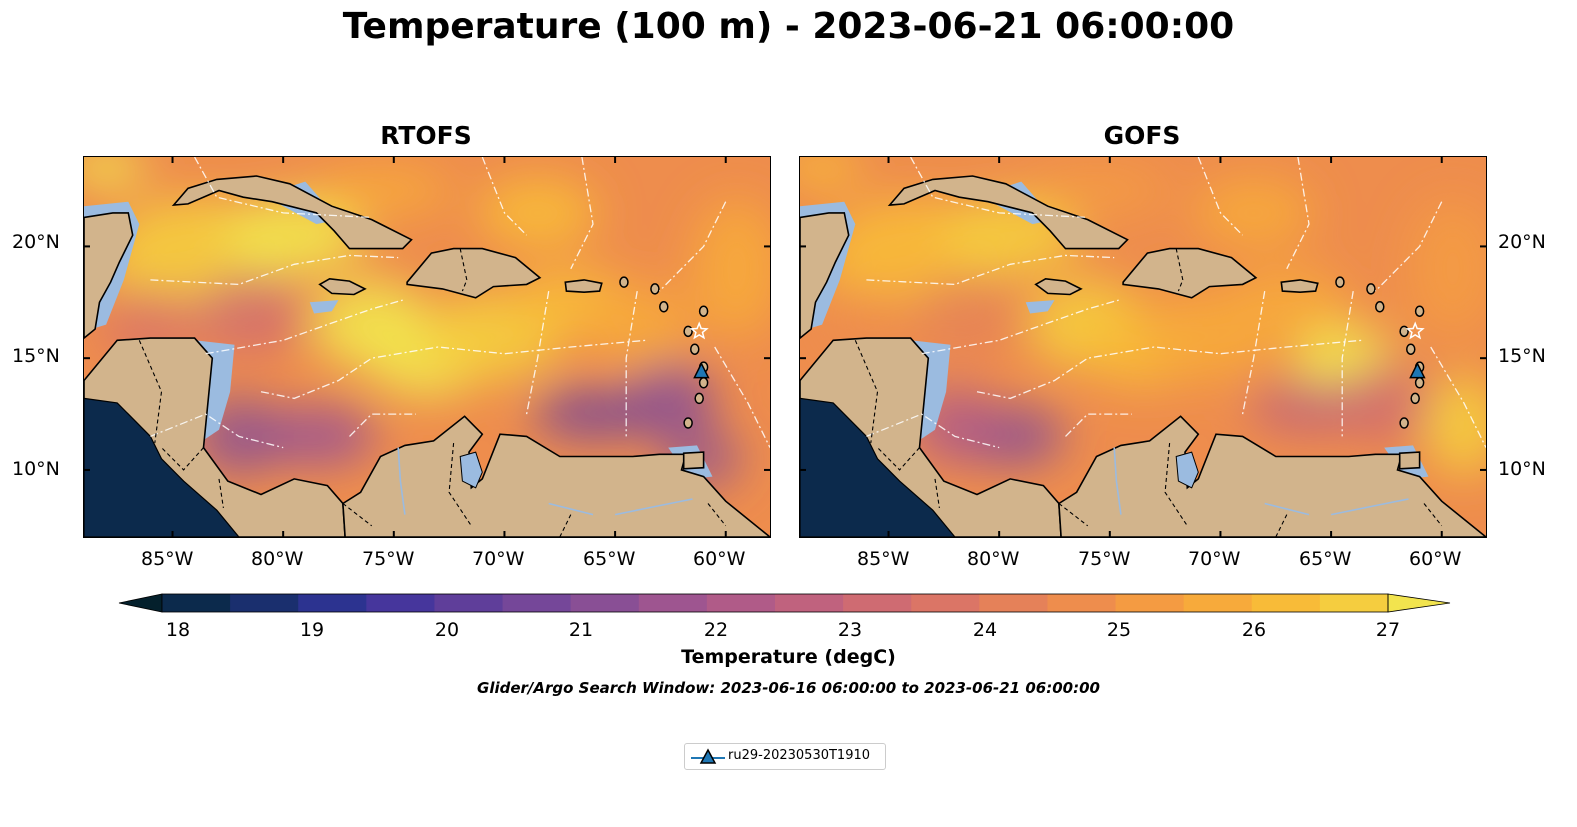 The width and height of the screenshot is (1577, 827). Describe the element at coordinates (788, 657) in the screenshot. I see `colorbar-label: Temperature (degC)` at that location.